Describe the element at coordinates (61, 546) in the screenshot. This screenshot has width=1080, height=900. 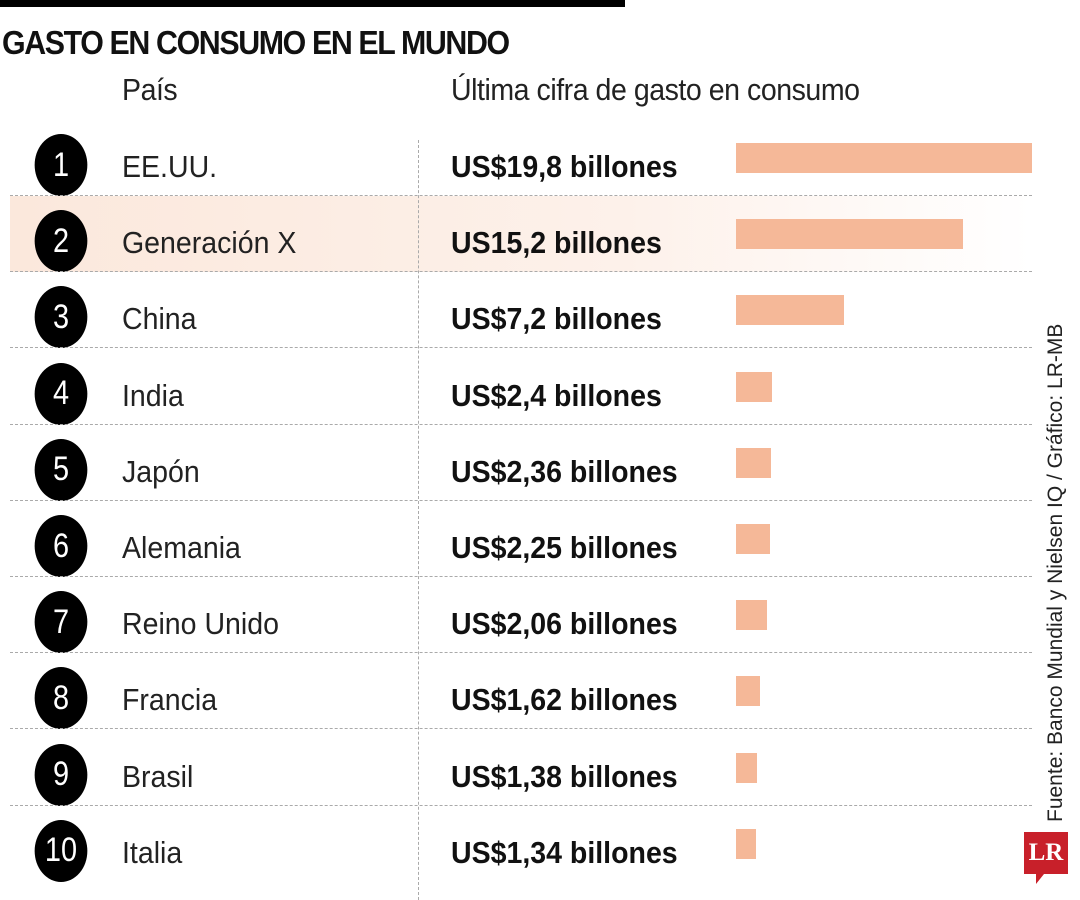
I see `rank-badge: 6` at that location.